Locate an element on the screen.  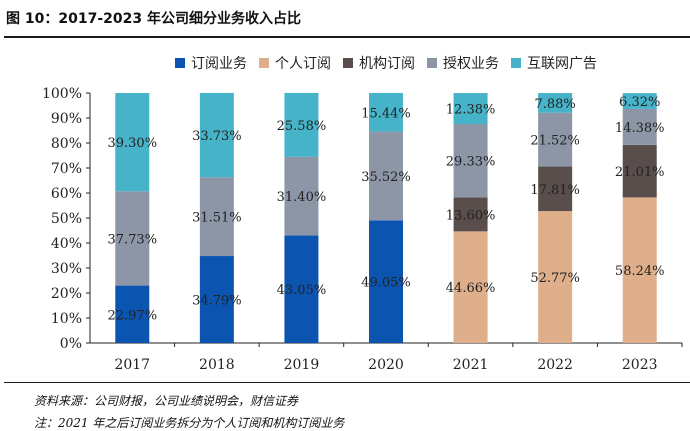
y-tick-label: 30% is located at coordinates (66, 269).